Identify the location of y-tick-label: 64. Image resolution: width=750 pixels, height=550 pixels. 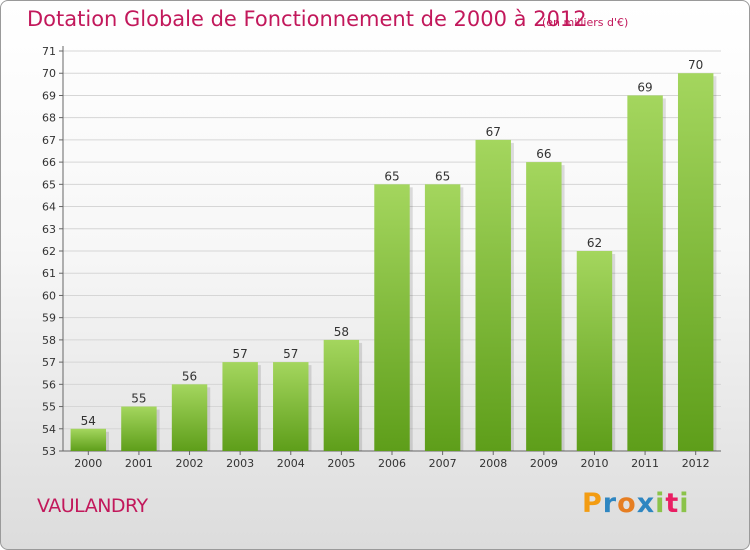
(49, 207).